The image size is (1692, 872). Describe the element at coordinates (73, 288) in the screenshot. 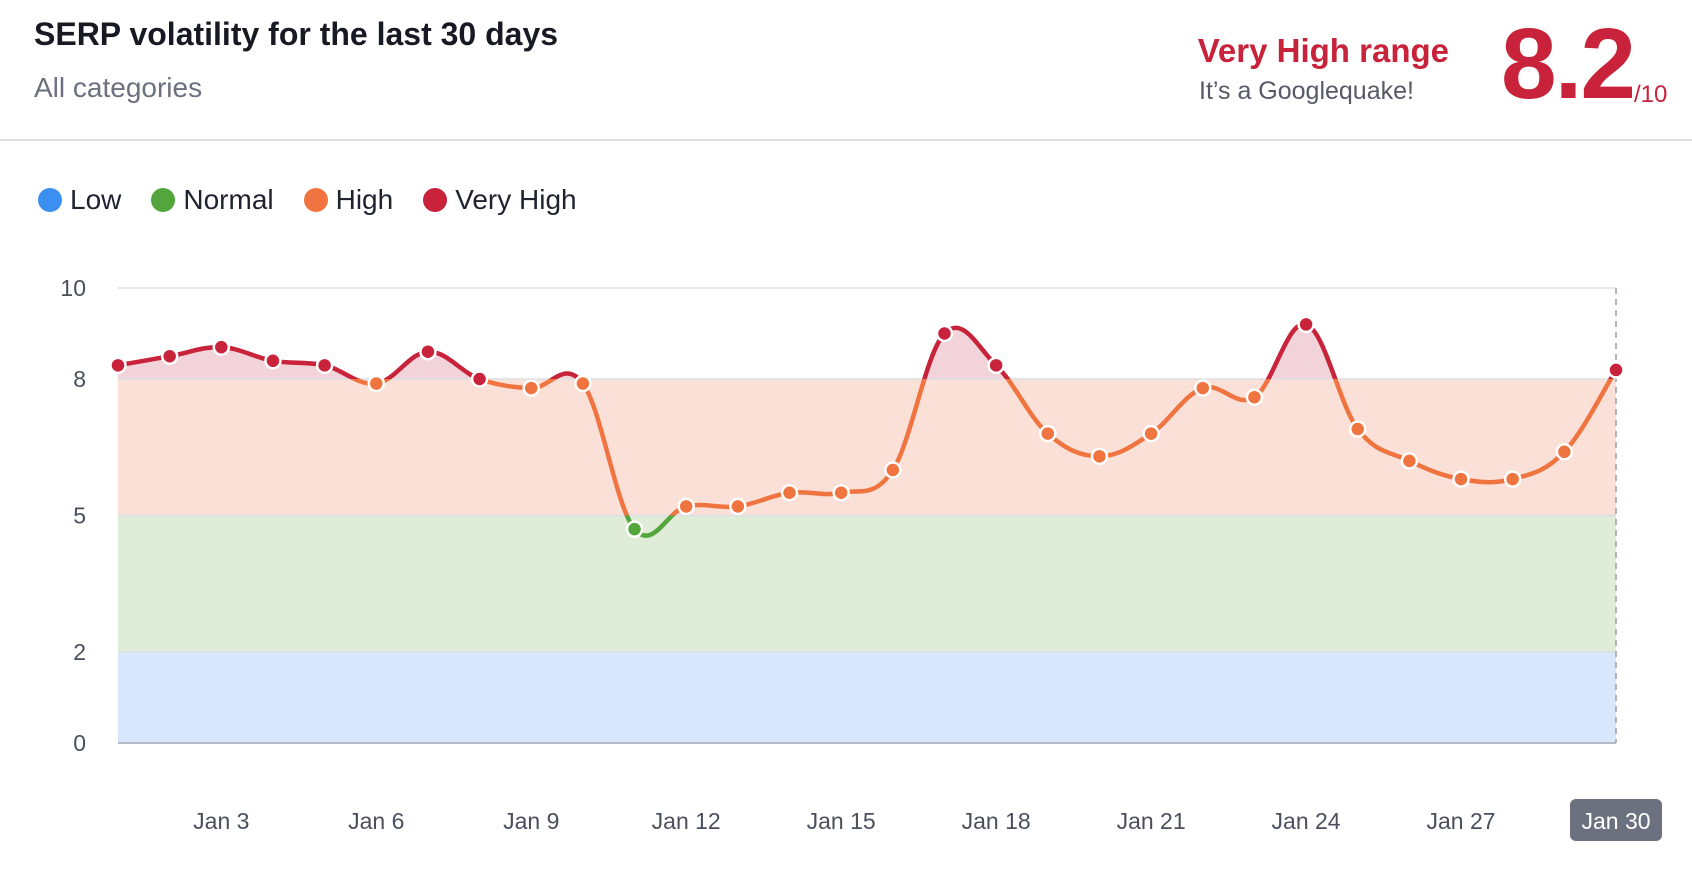

I see `y-tick-label: 10` at that location.